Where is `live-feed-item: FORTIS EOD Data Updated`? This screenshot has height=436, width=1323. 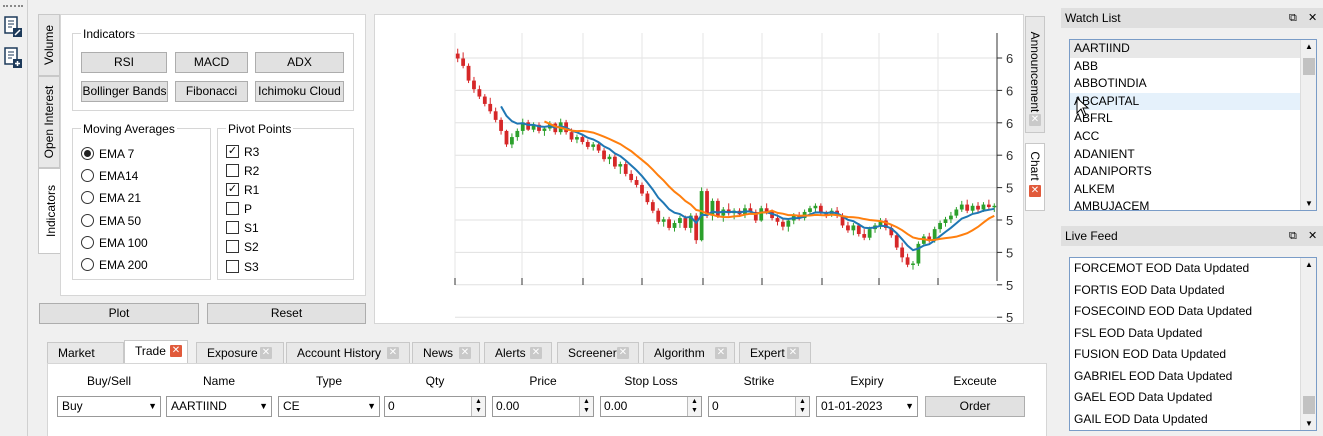 live-feed-item: FORTIS EOD Data Updated is located at coordinates (1149, 289).